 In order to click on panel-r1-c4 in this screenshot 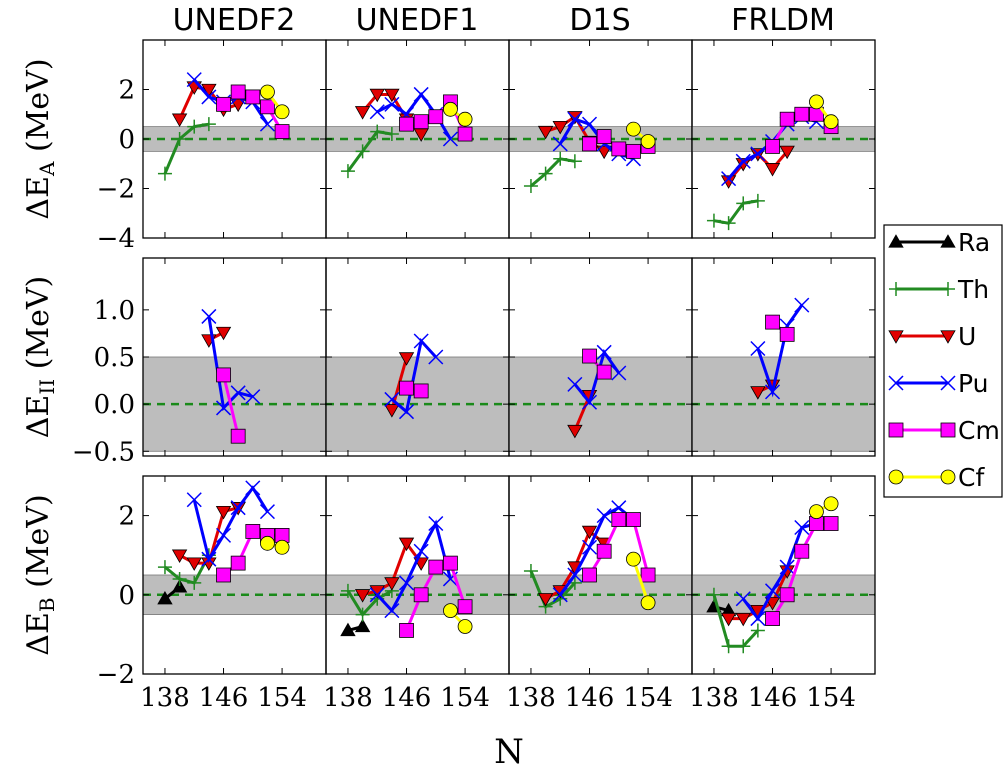, I will do `click(783, 139)`.